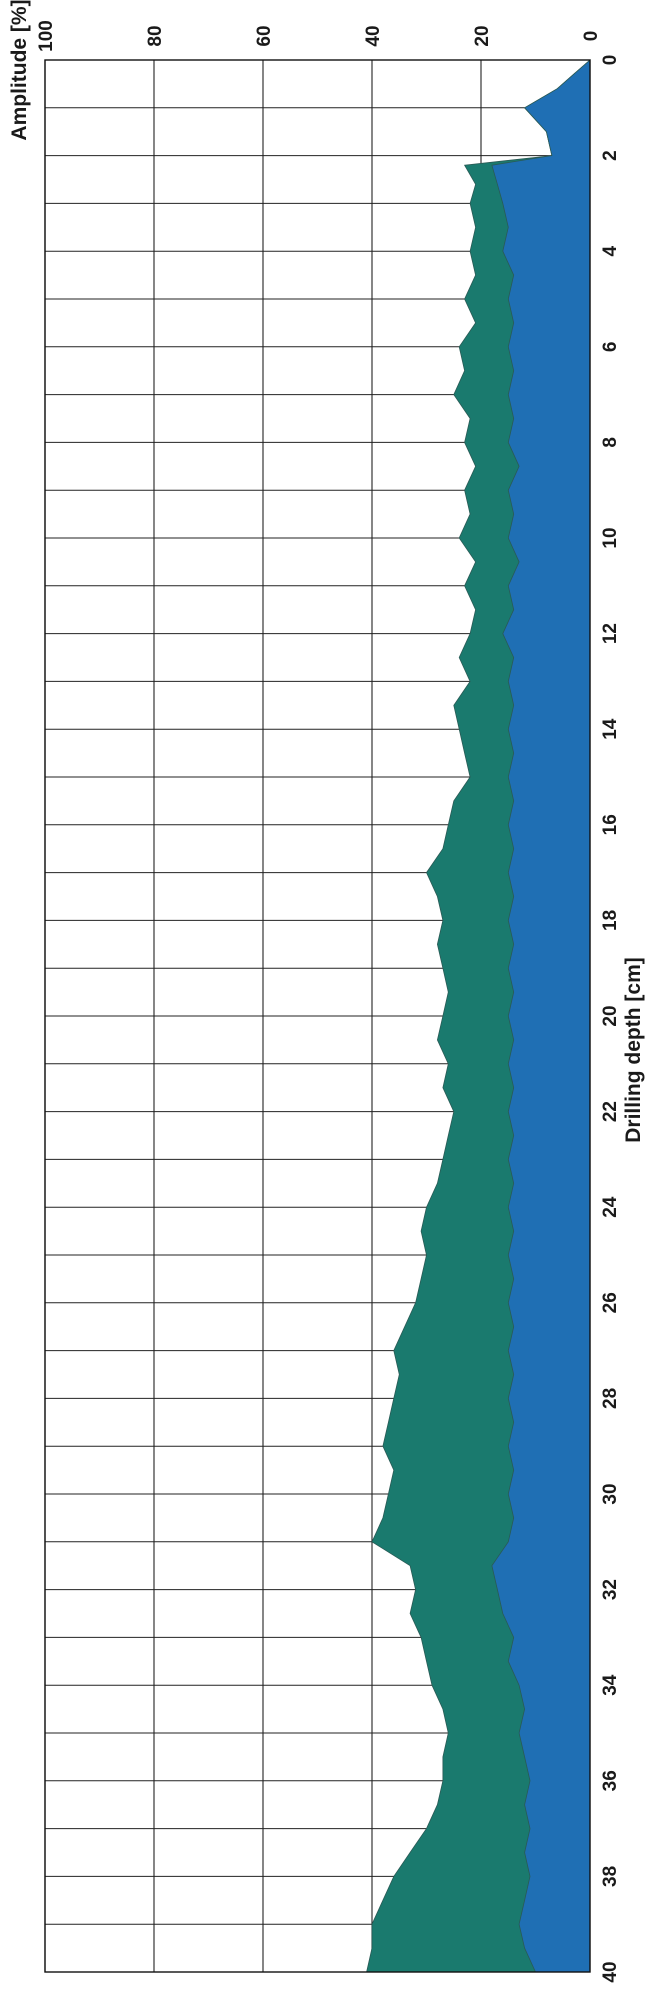 Image resolution: width=669 pixels, height=2007 pixels. Describe the element at coordinates (610, 155) in the screenshot. I see `x-tick-label: 2` at that location.